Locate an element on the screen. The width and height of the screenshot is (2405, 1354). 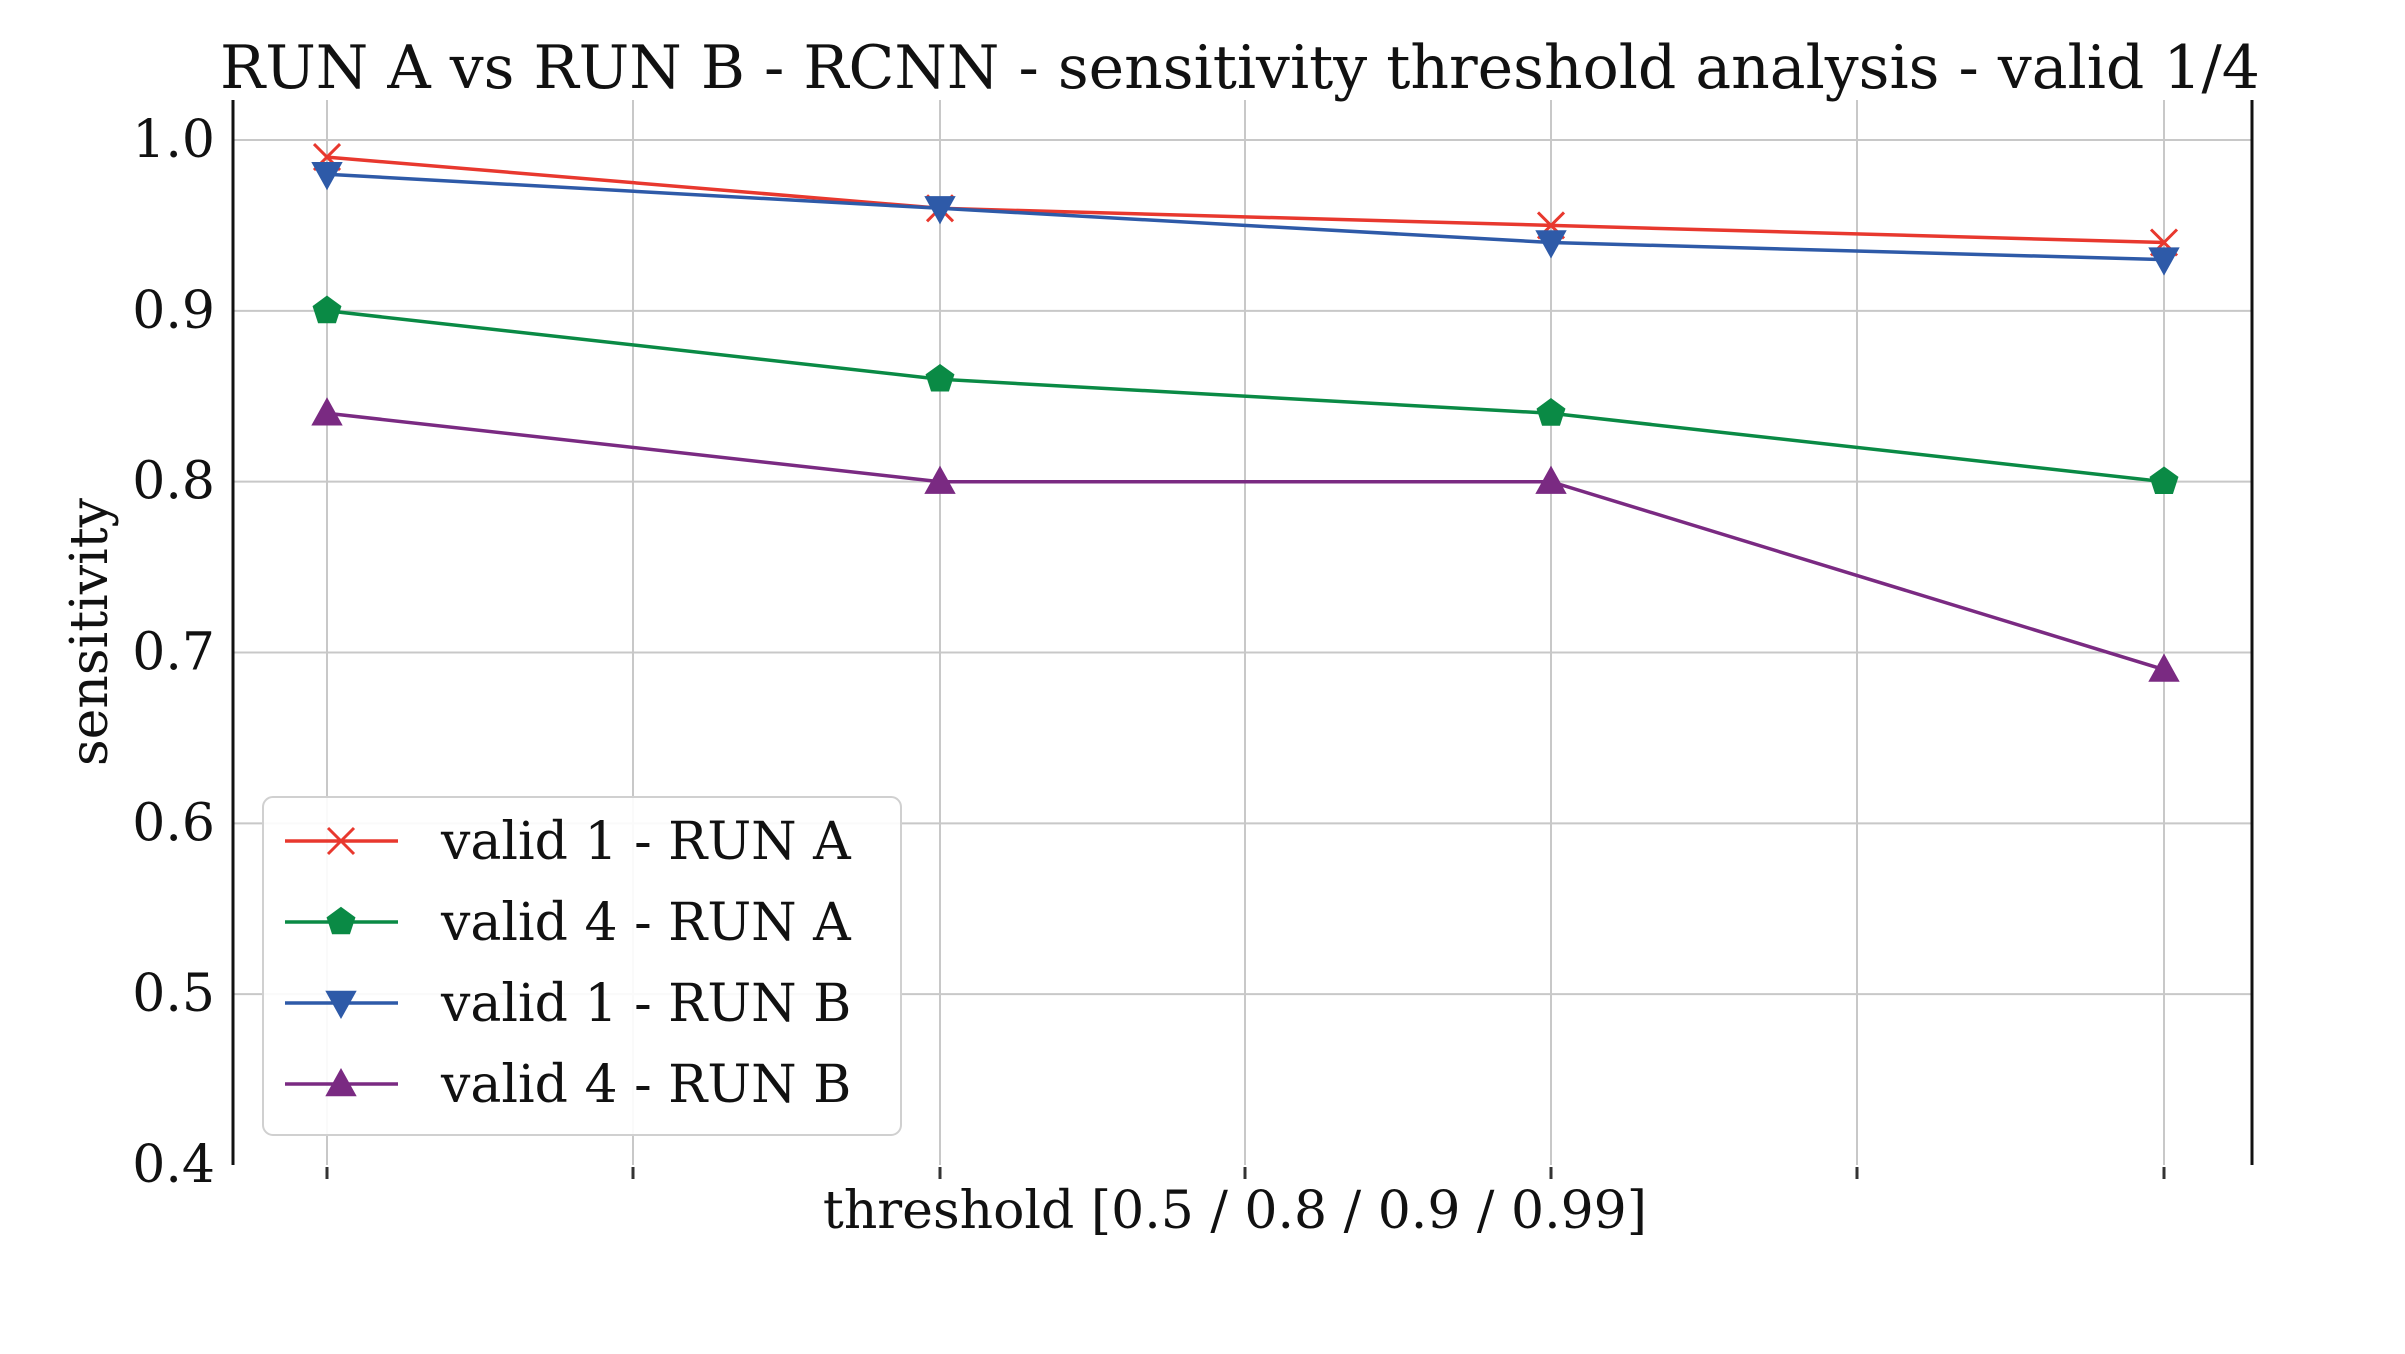
legend-box is located at coordinates (582, 966).